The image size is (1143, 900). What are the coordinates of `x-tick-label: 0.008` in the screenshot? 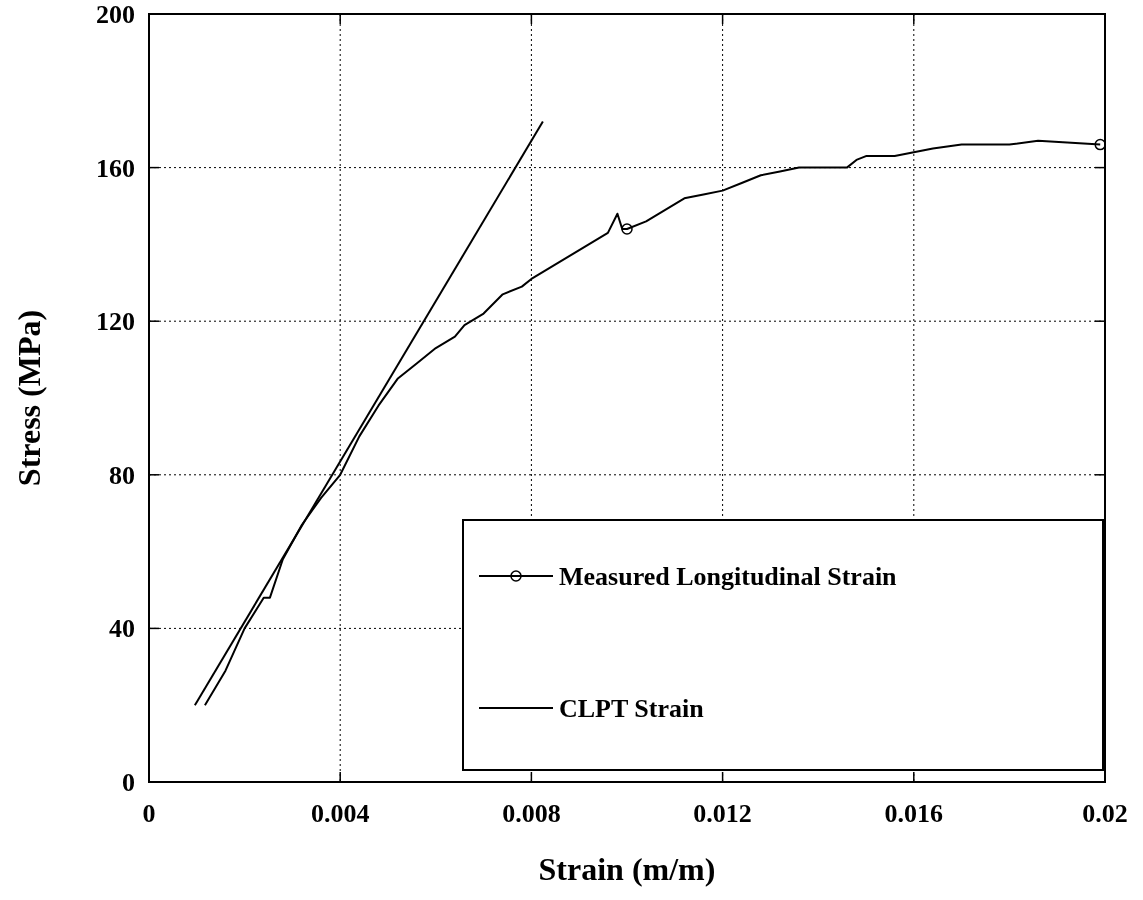 It's located at (531, 813).